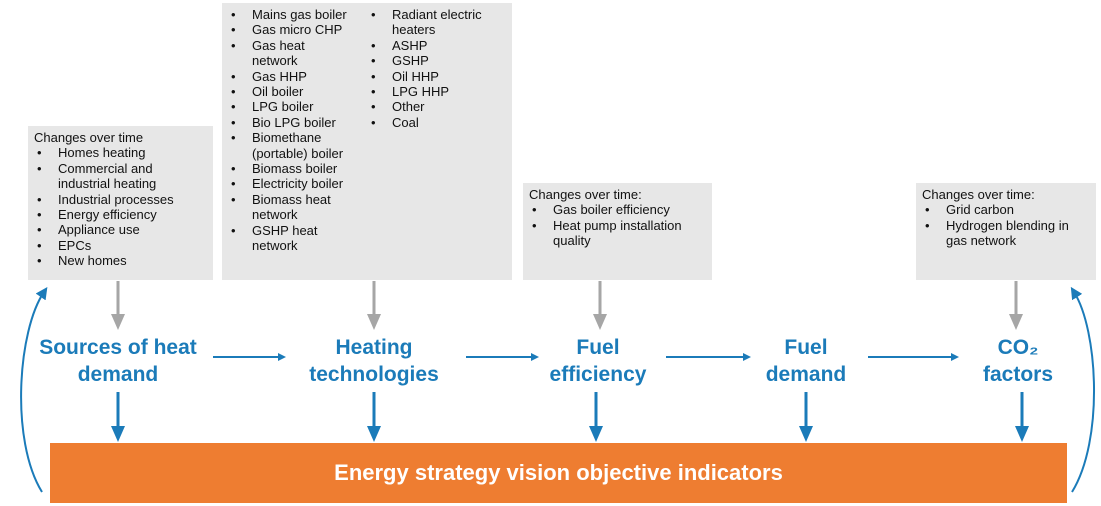 This screenshot has height=506, width=1101. I want to click on list-item: Other, so click(429, 107).